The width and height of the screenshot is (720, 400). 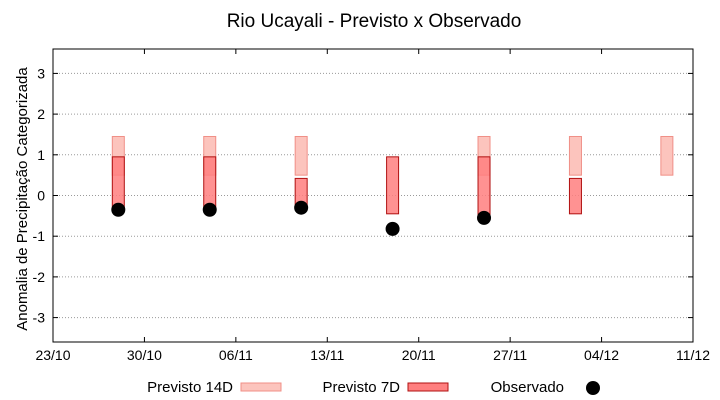 I want to click on legend-label: Previsto 14D, so click(x=190, y=387).